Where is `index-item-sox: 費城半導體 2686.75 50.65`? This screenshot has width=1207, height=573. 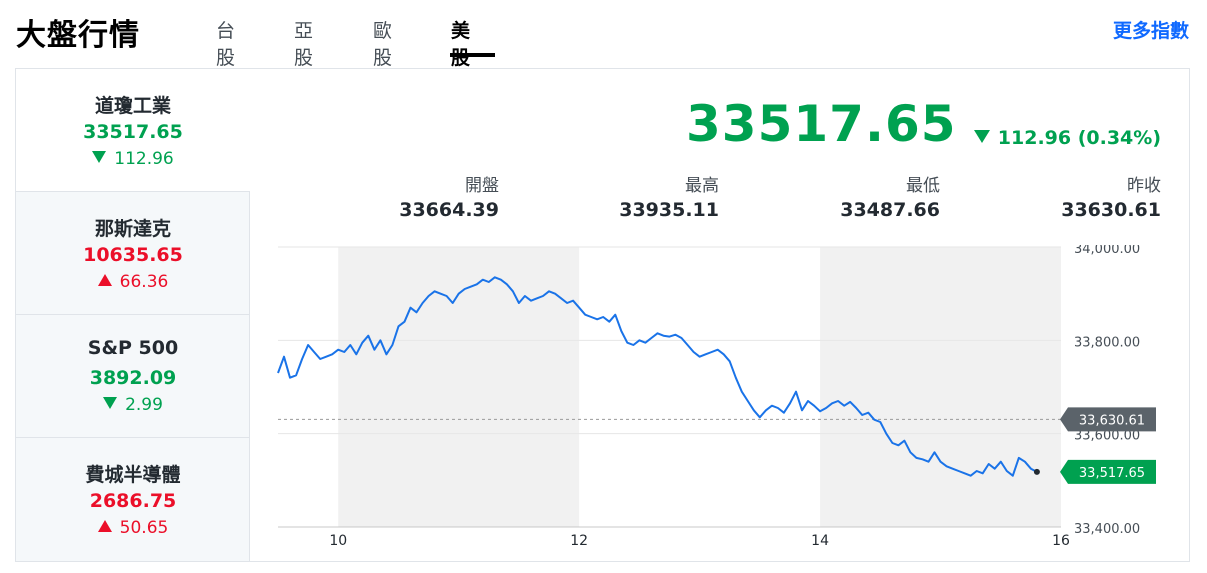
index-item-sox: 費城半導體 2686.75 50.65 is located at coordinates (133, 499).